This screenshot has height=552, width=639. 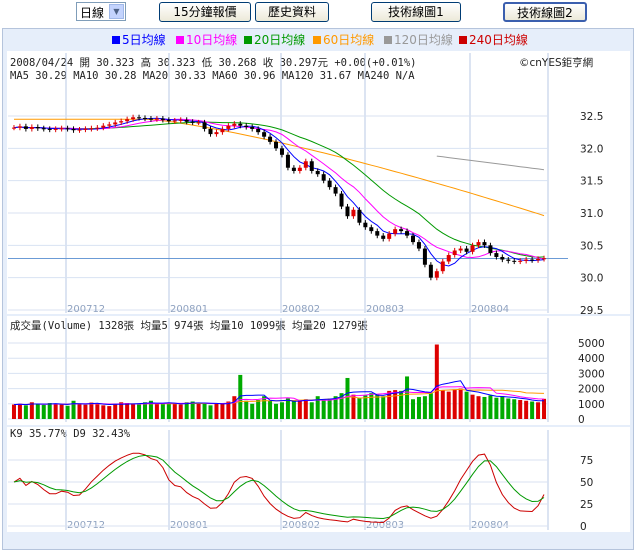 I want to click on legend-ma240: 240日均線, so click(x=493, y=39).